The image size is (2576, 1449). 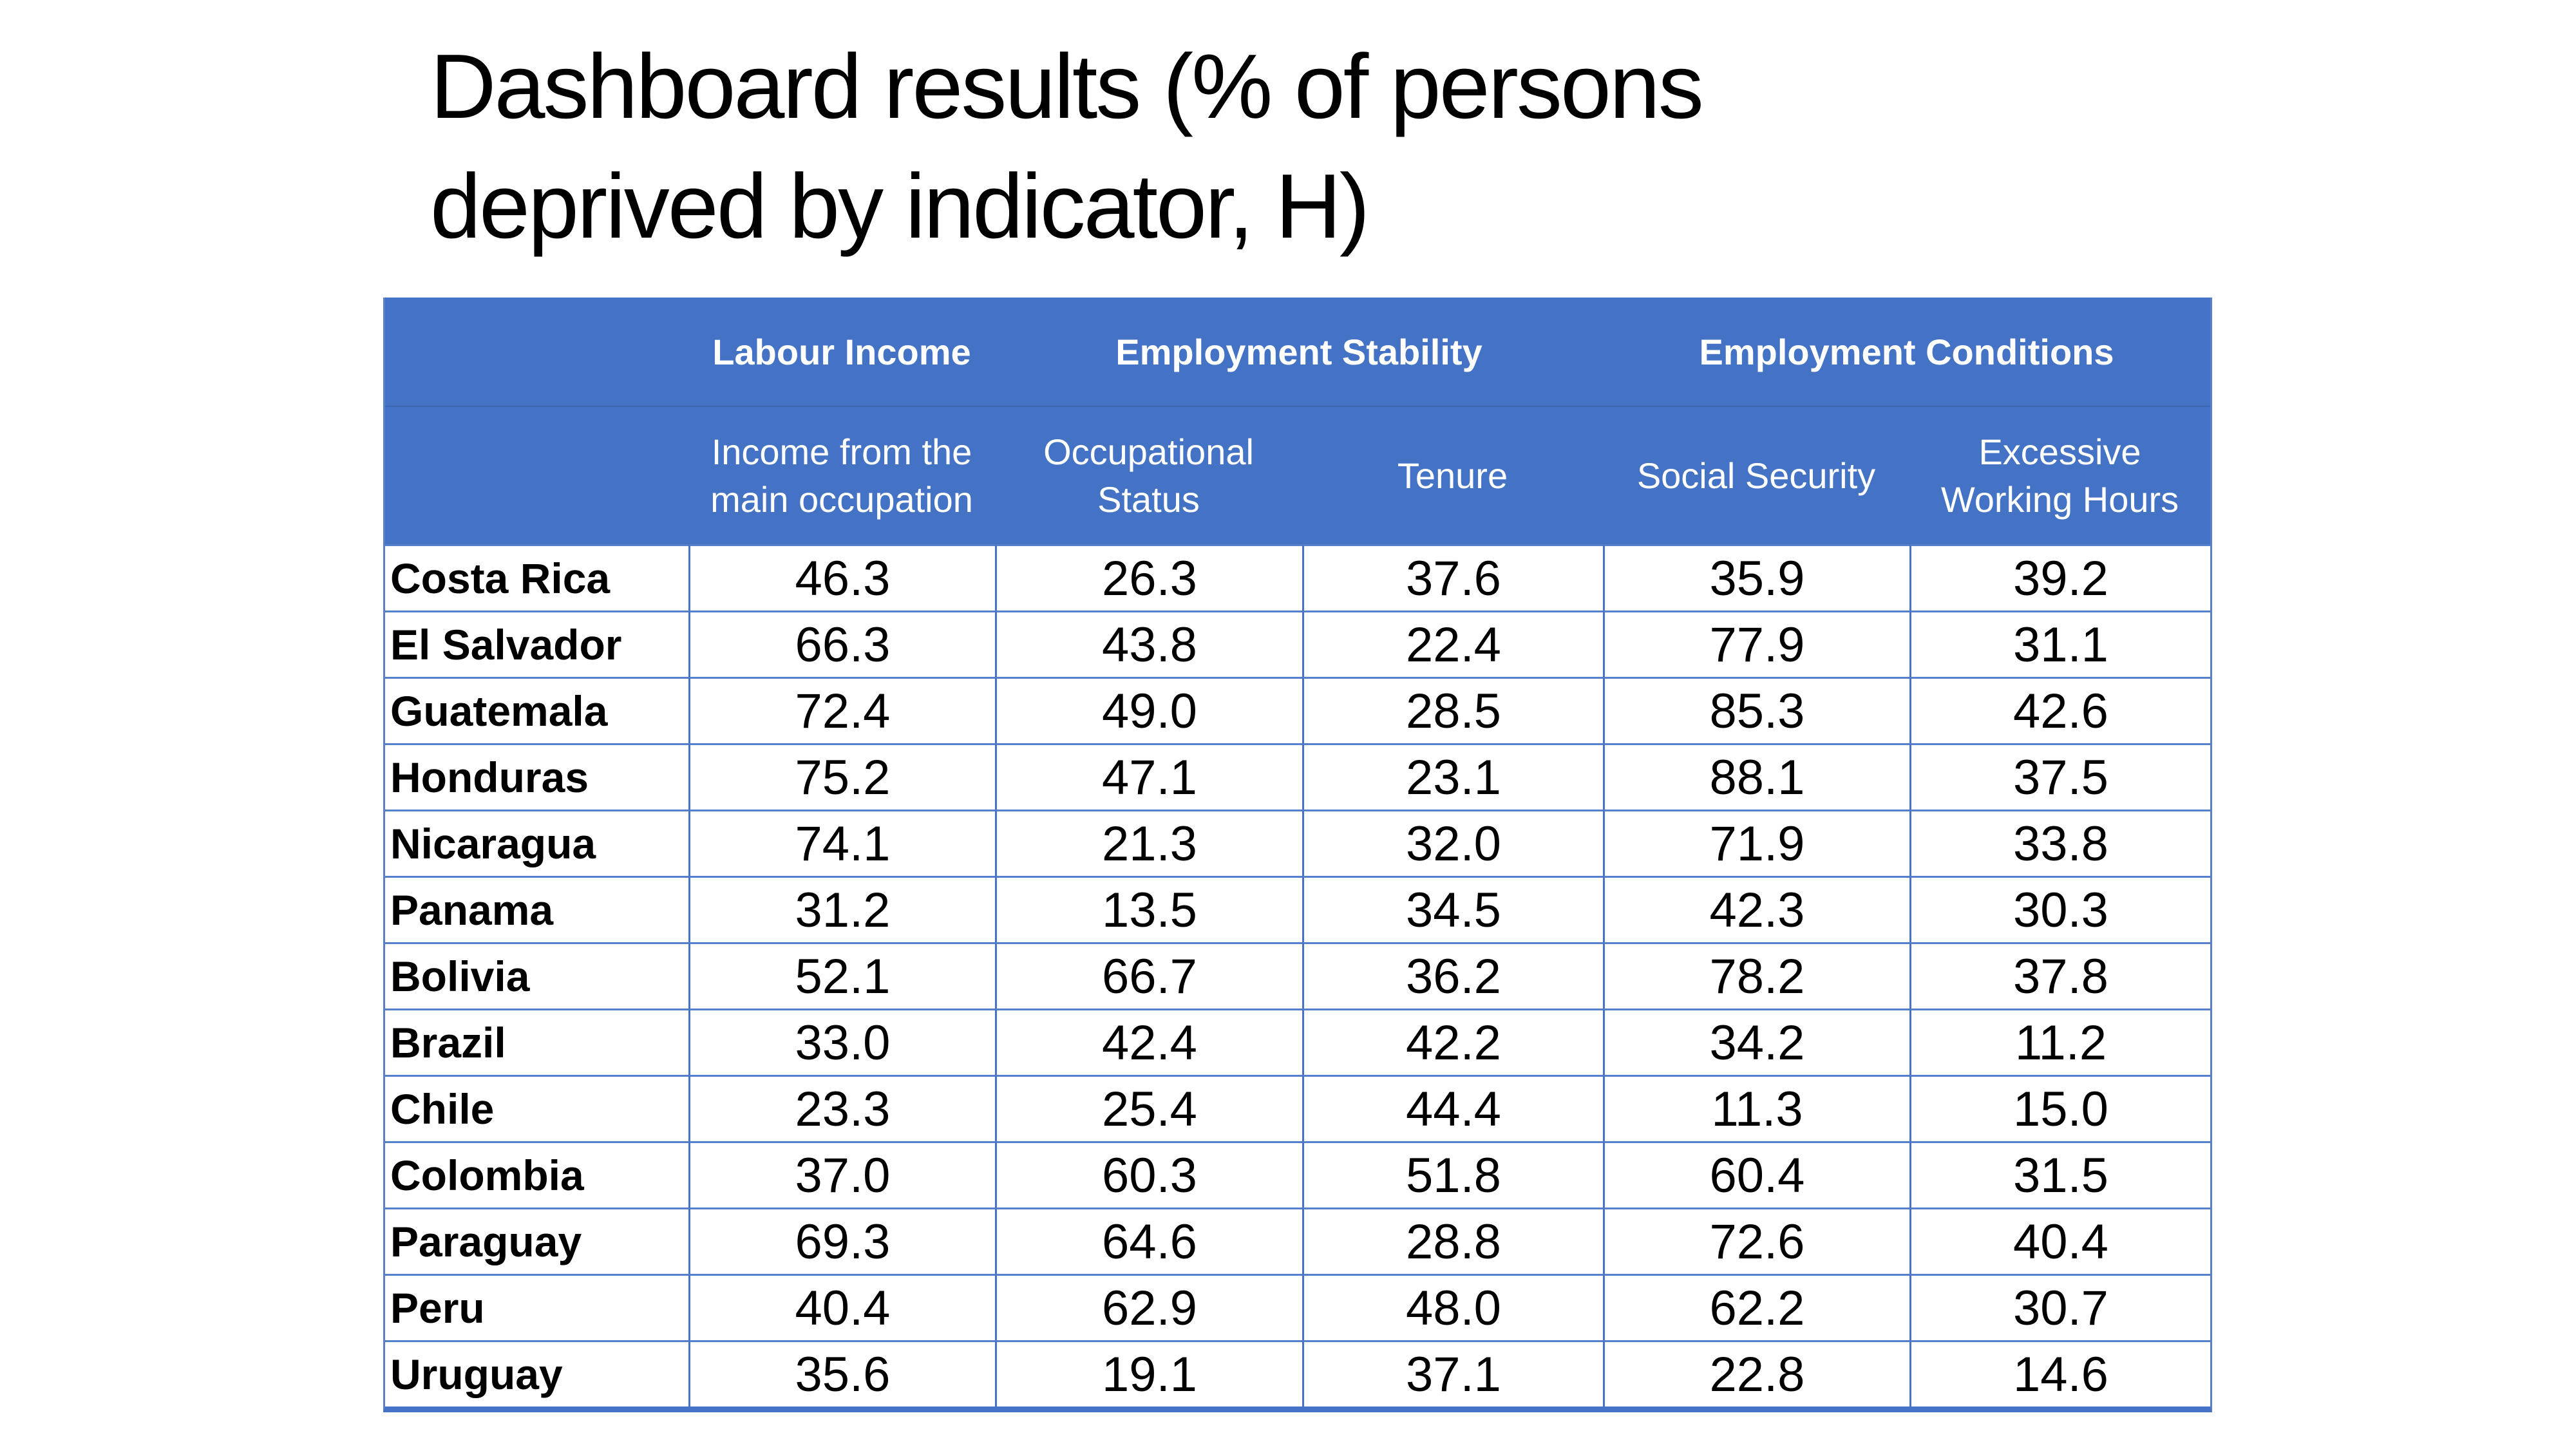 I want to click on value-cell: 72.6, so click(x=1756, y=1241).